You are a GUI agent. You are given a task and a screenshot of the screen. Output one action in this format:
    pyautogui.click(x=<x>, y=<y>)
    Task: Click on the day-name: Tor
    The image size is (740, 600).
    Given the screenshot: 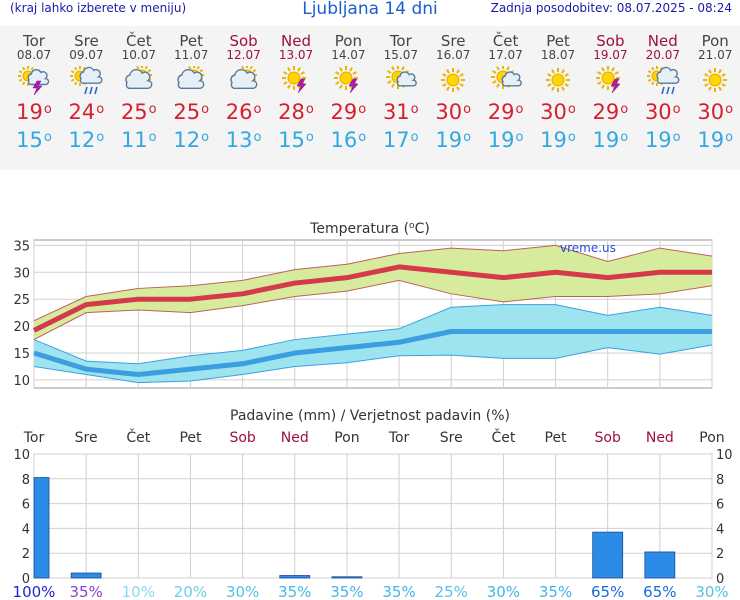 What is the action you would take?
    pyautogui.click(x=34, y=41)
    